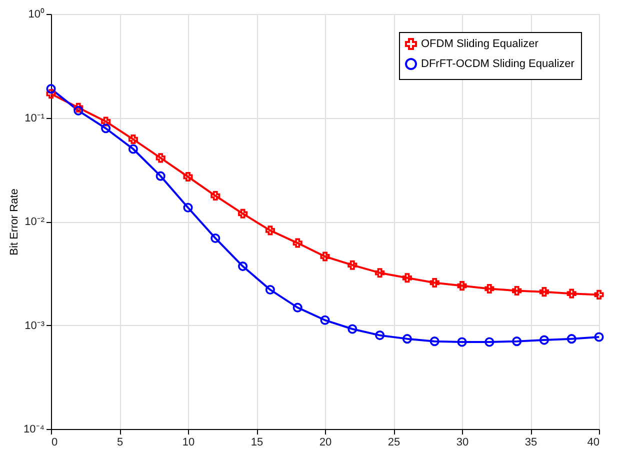 The width and height of the screenshot is (625, 465). Describe the element at coordinates (480, 44) in the screenshot. I see `legend-label: OFDM Sliding Equalizer` at that location.